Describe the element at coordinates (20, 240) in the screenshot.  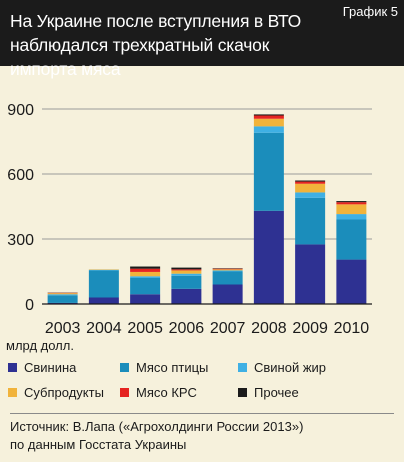
I see `y-tick-label: 300` at that location.